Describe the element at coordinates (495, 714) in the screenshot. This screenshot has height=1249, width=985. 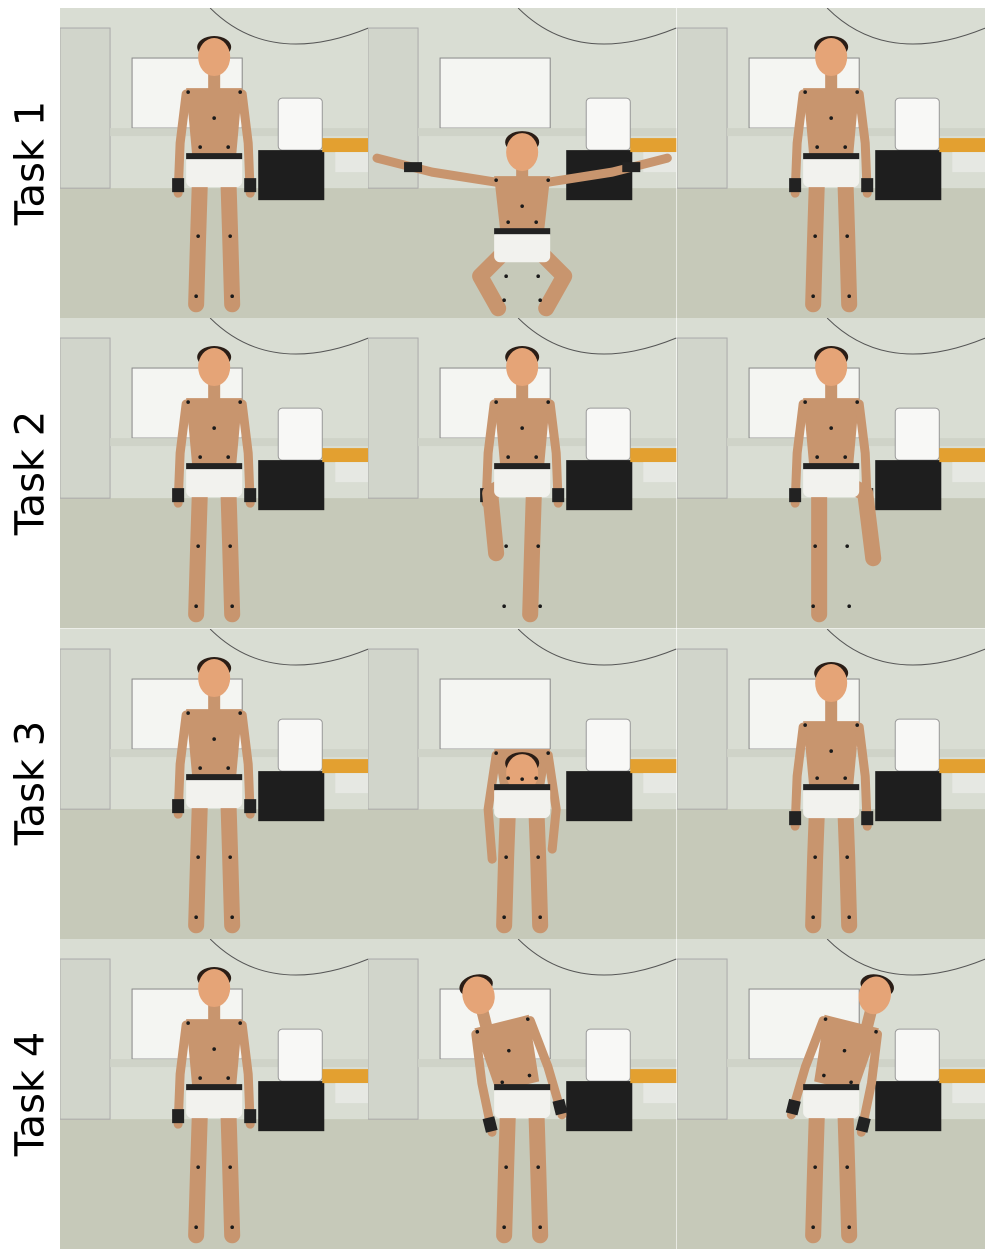
I see `whiteboard` at that location.